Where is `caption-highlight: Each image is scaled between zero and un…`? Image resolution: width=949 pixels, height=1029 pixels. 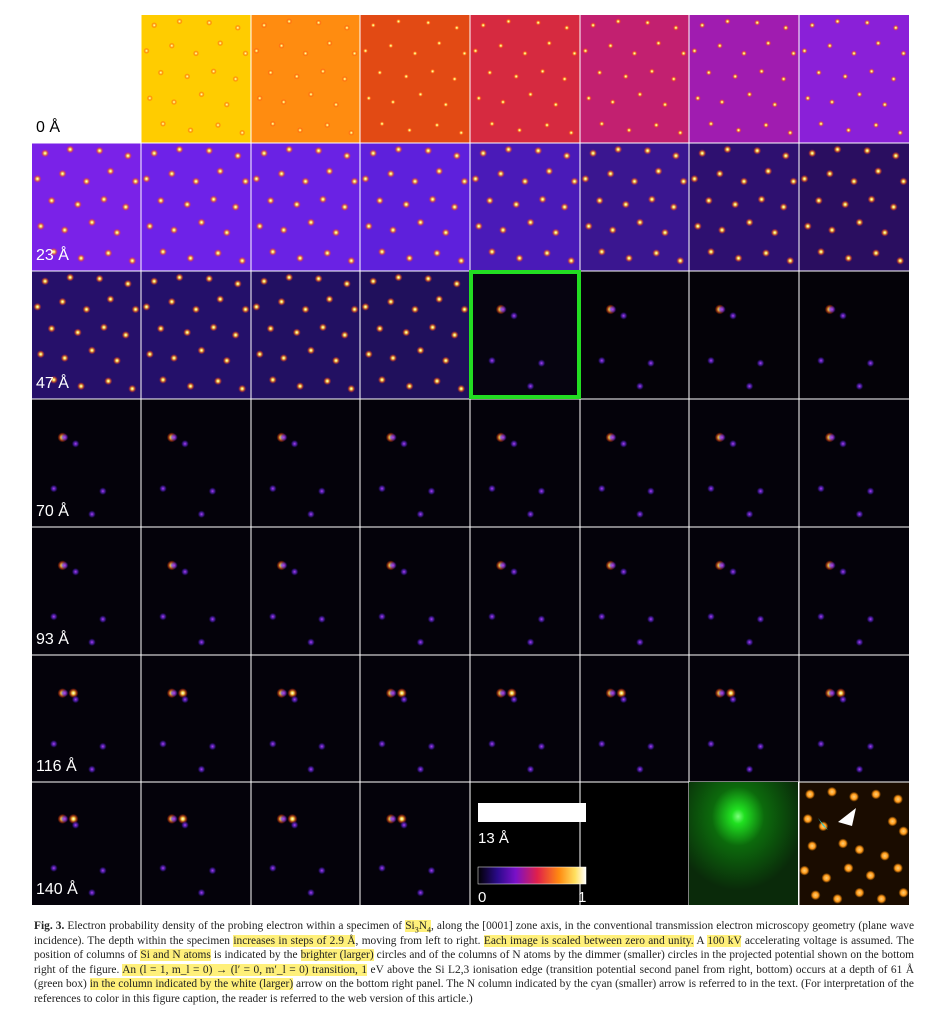
caption-highlight: Each image is scaled between zero and un… is located at coordinates (588, 940).